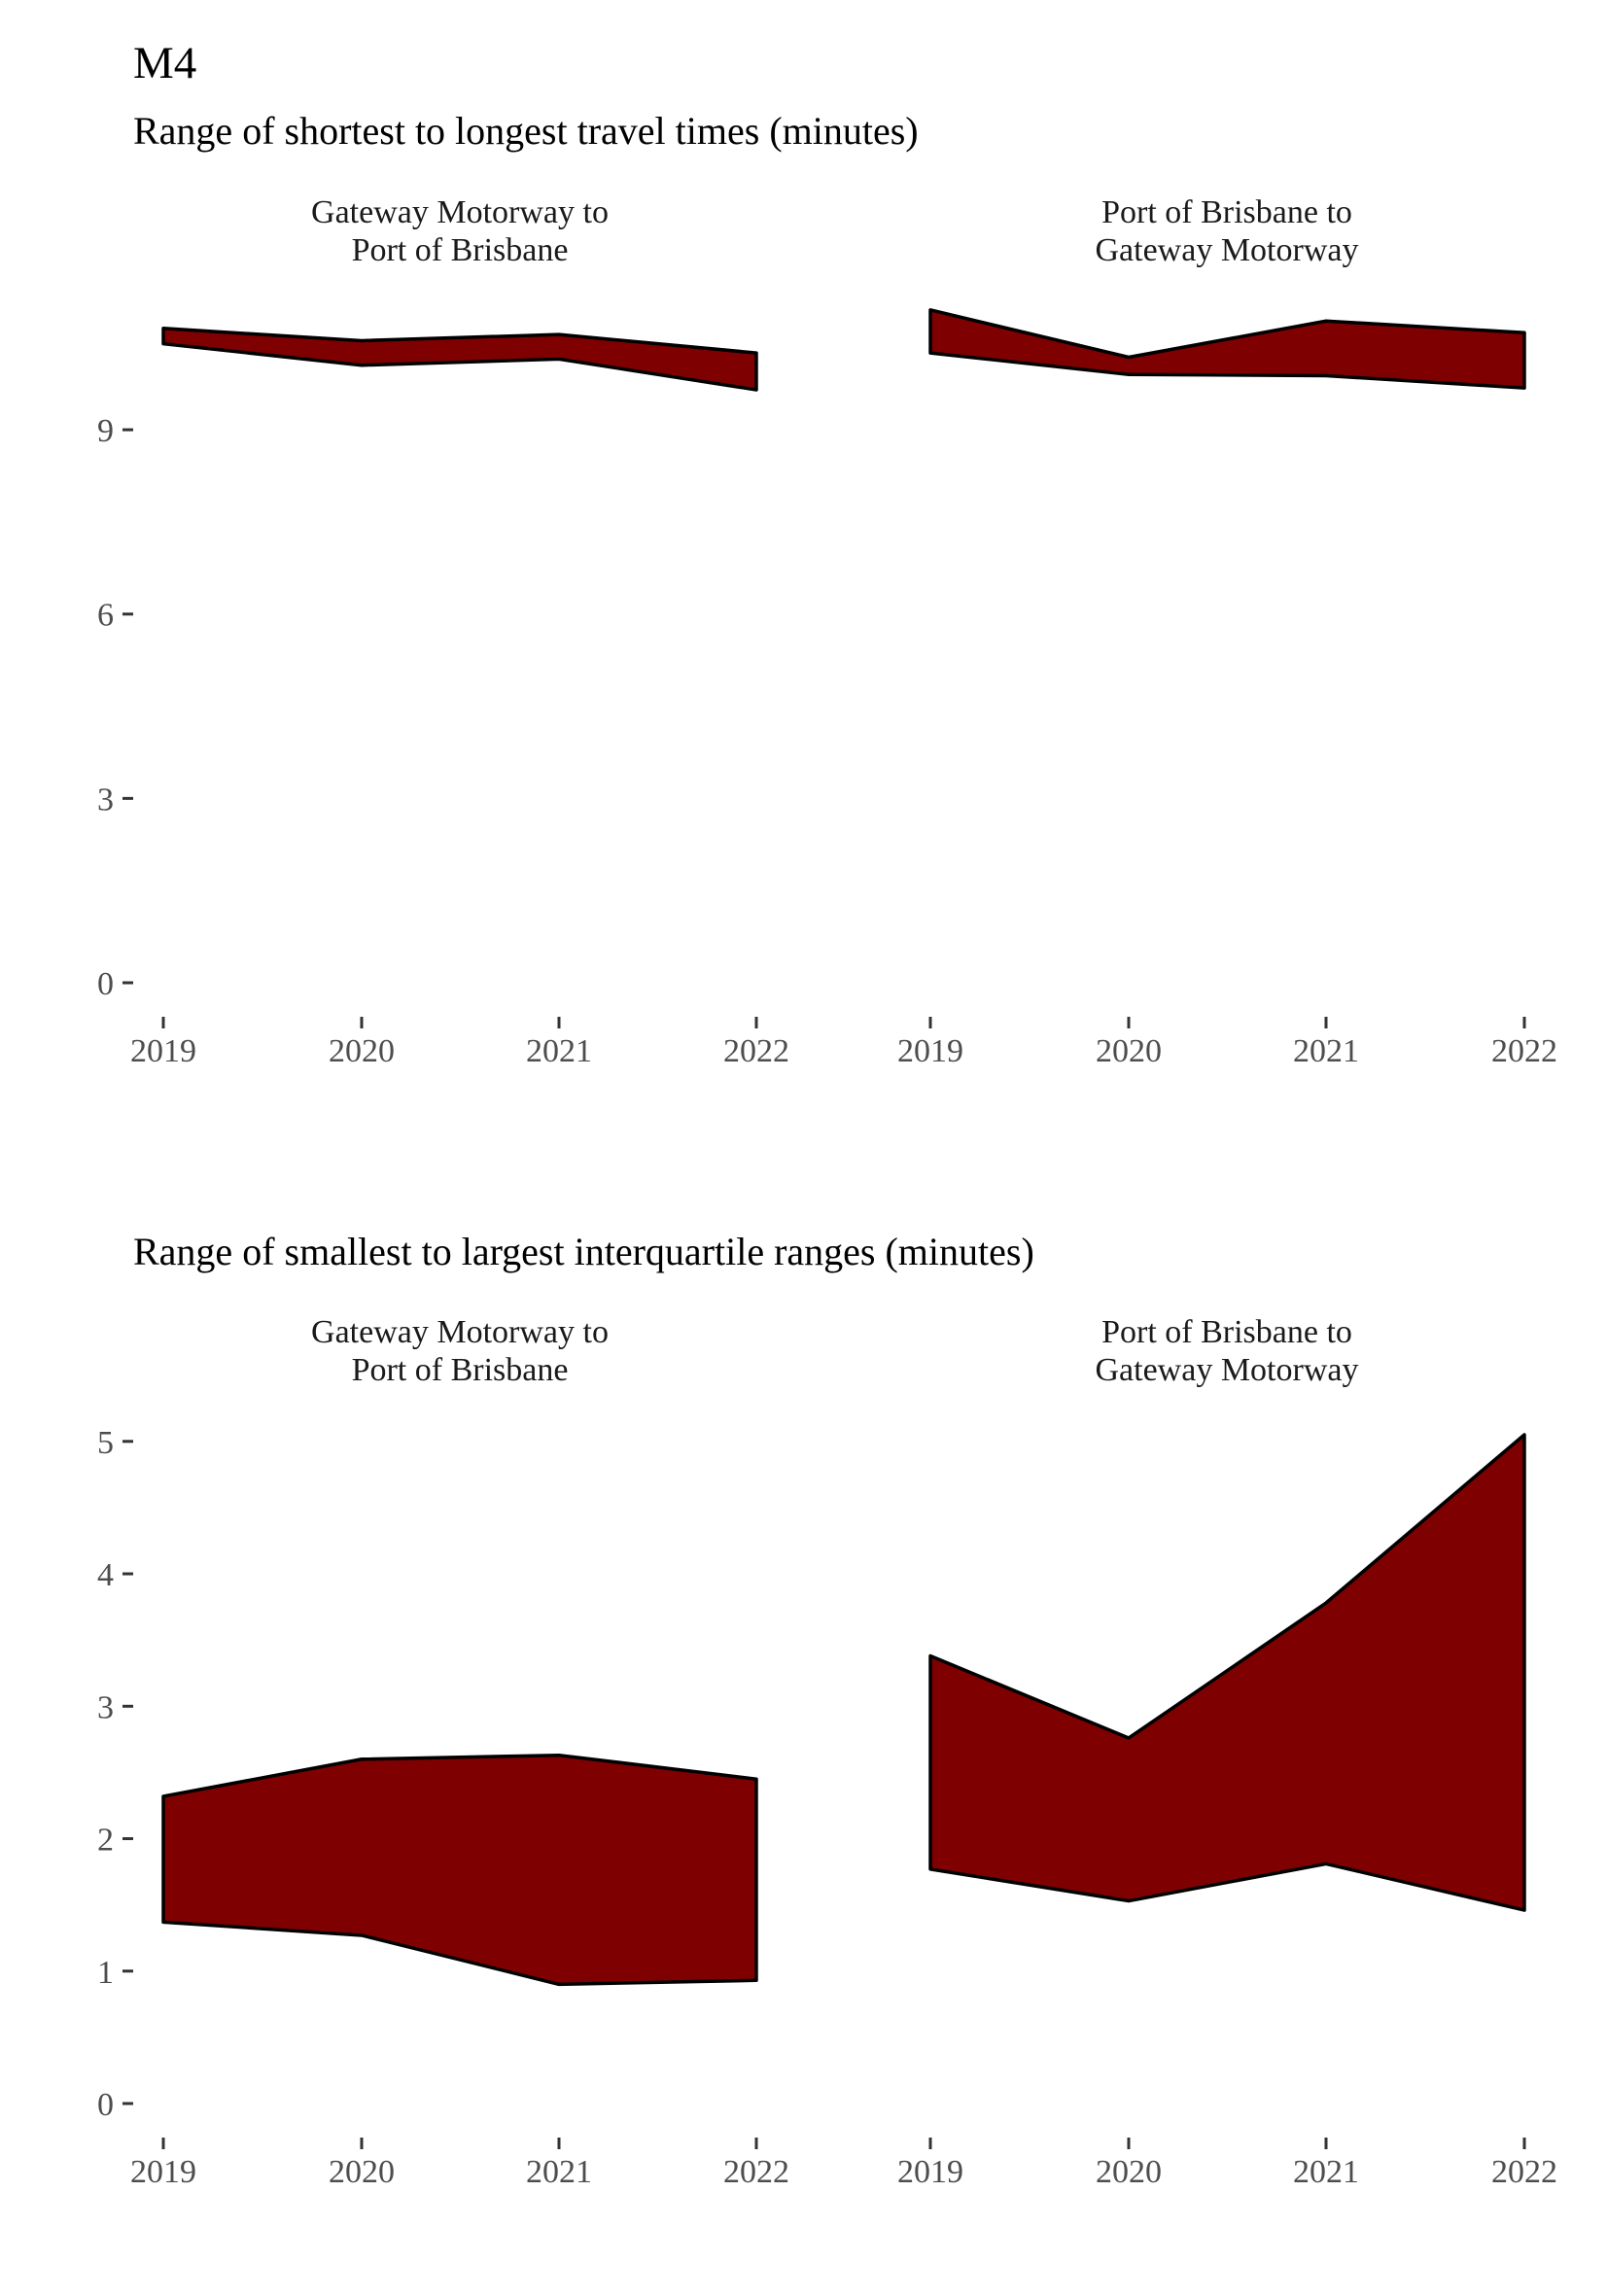  Describe the element at coordinates (105, 1973) in the screenshot. I see `y-tick-label: 1` at that location.